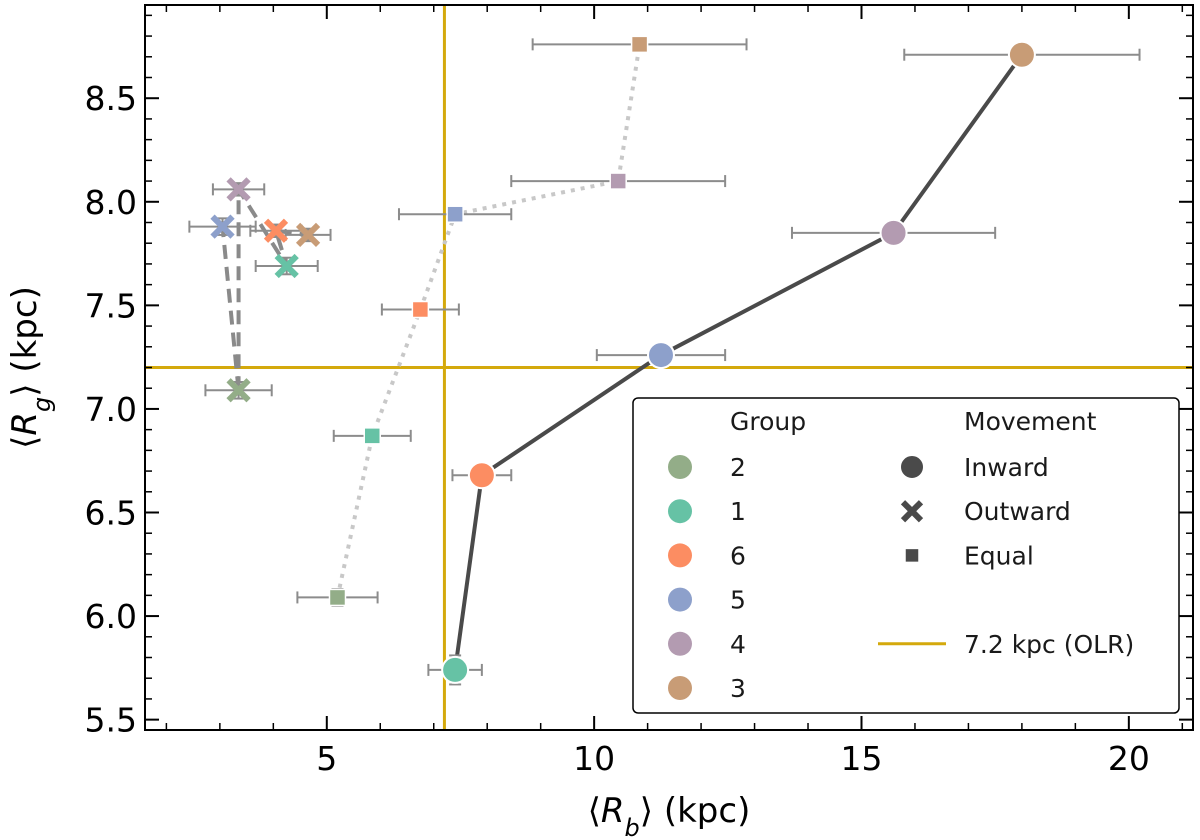 The height and width of the screenshot is (840, 1200). Describe the element at coordinates (111, 720) in the screenshot. I see `y-tick-label: 5.5` at that location.